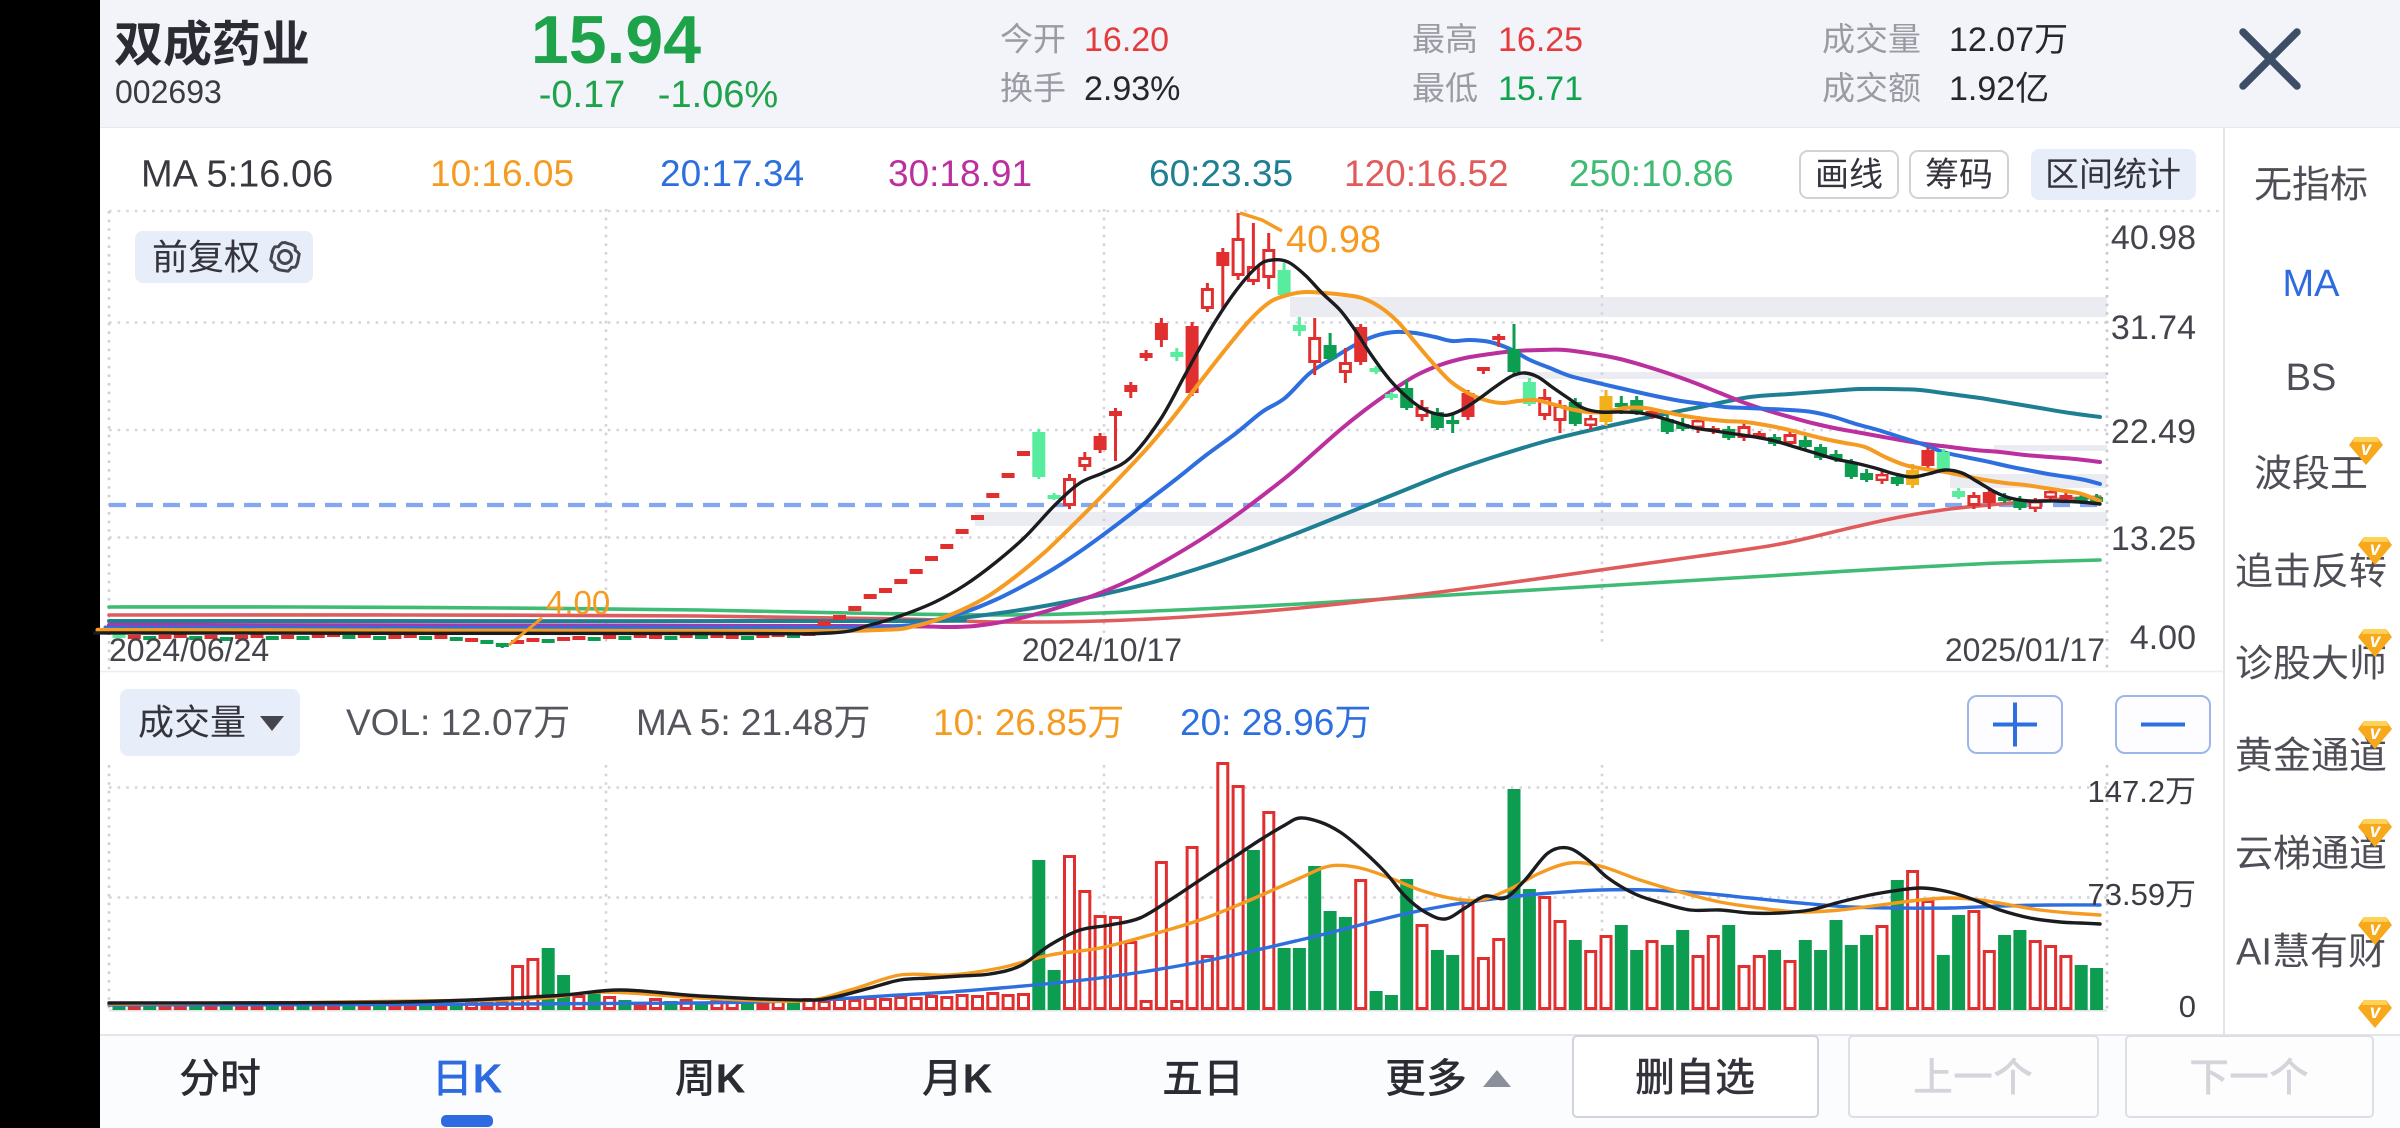 This screenshot has height=1128, width=2400. Describe the element at coordinates (1221, 173) in the screenshot. I see `svg-text: 60:23.35` at that location.